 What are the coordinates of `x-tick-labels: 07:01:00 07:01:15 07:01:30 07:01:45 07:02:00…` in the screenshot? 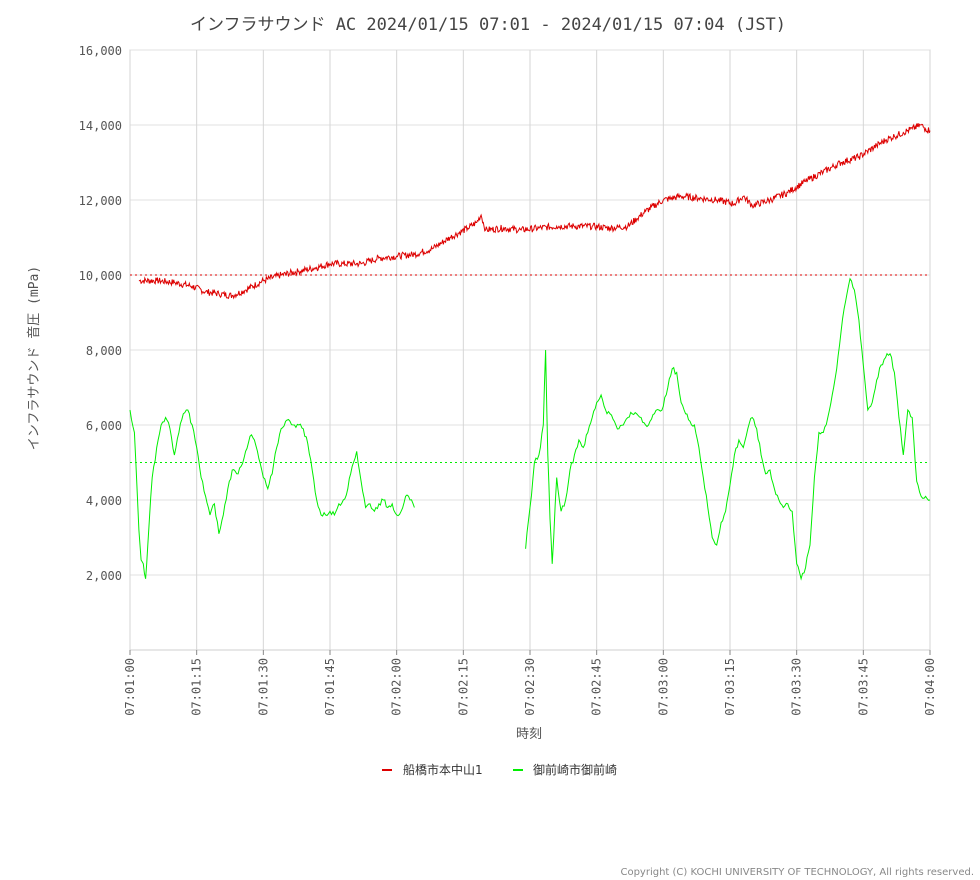 It's located at (530, 683).